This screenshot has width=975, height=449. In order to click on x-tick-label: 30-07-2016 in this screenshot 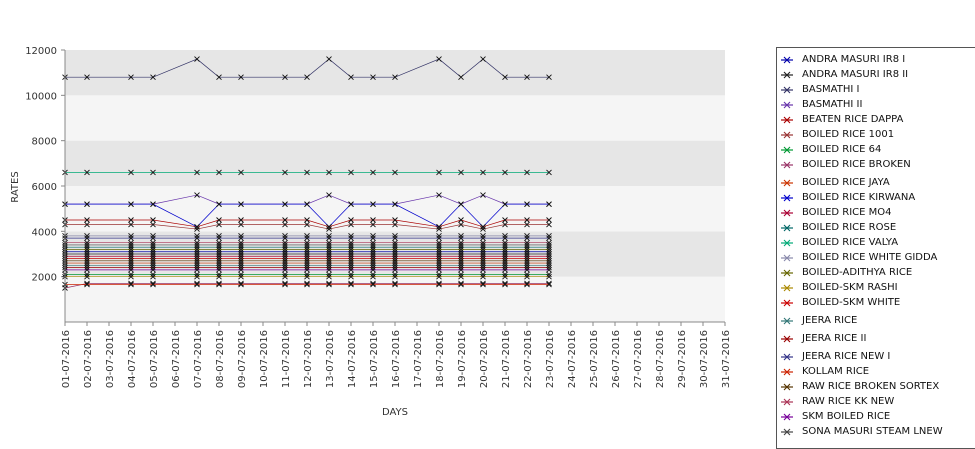, I will do `click(704, 359)`.